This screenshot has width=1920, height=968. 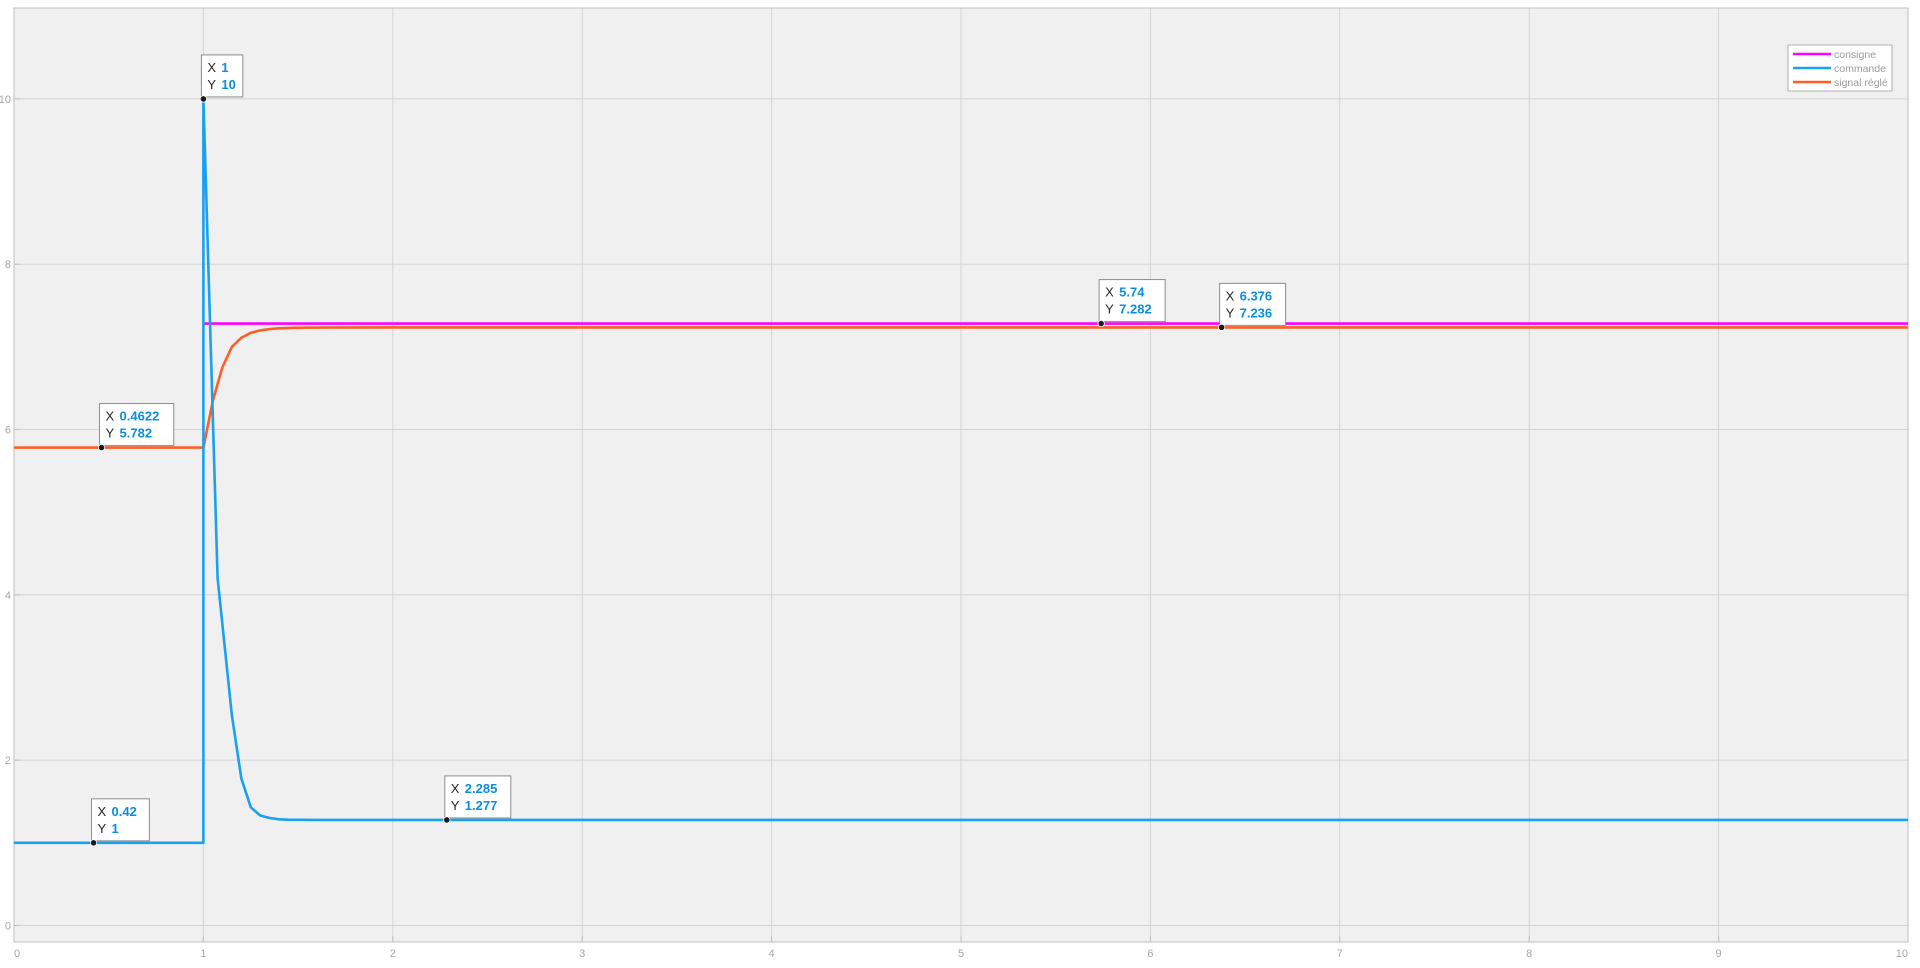 What do you see at coordinates (1719, 954) in the screenshot?
I see `x-tick-label: 9` at bounding box center [1719, 954].